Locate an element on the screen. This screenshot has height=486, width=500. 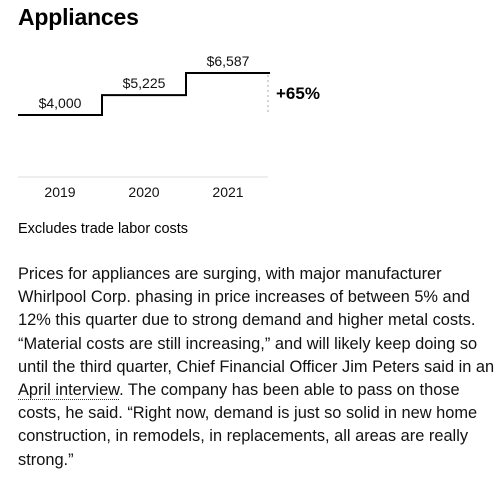
step-line is located at coordinates (144, 94).